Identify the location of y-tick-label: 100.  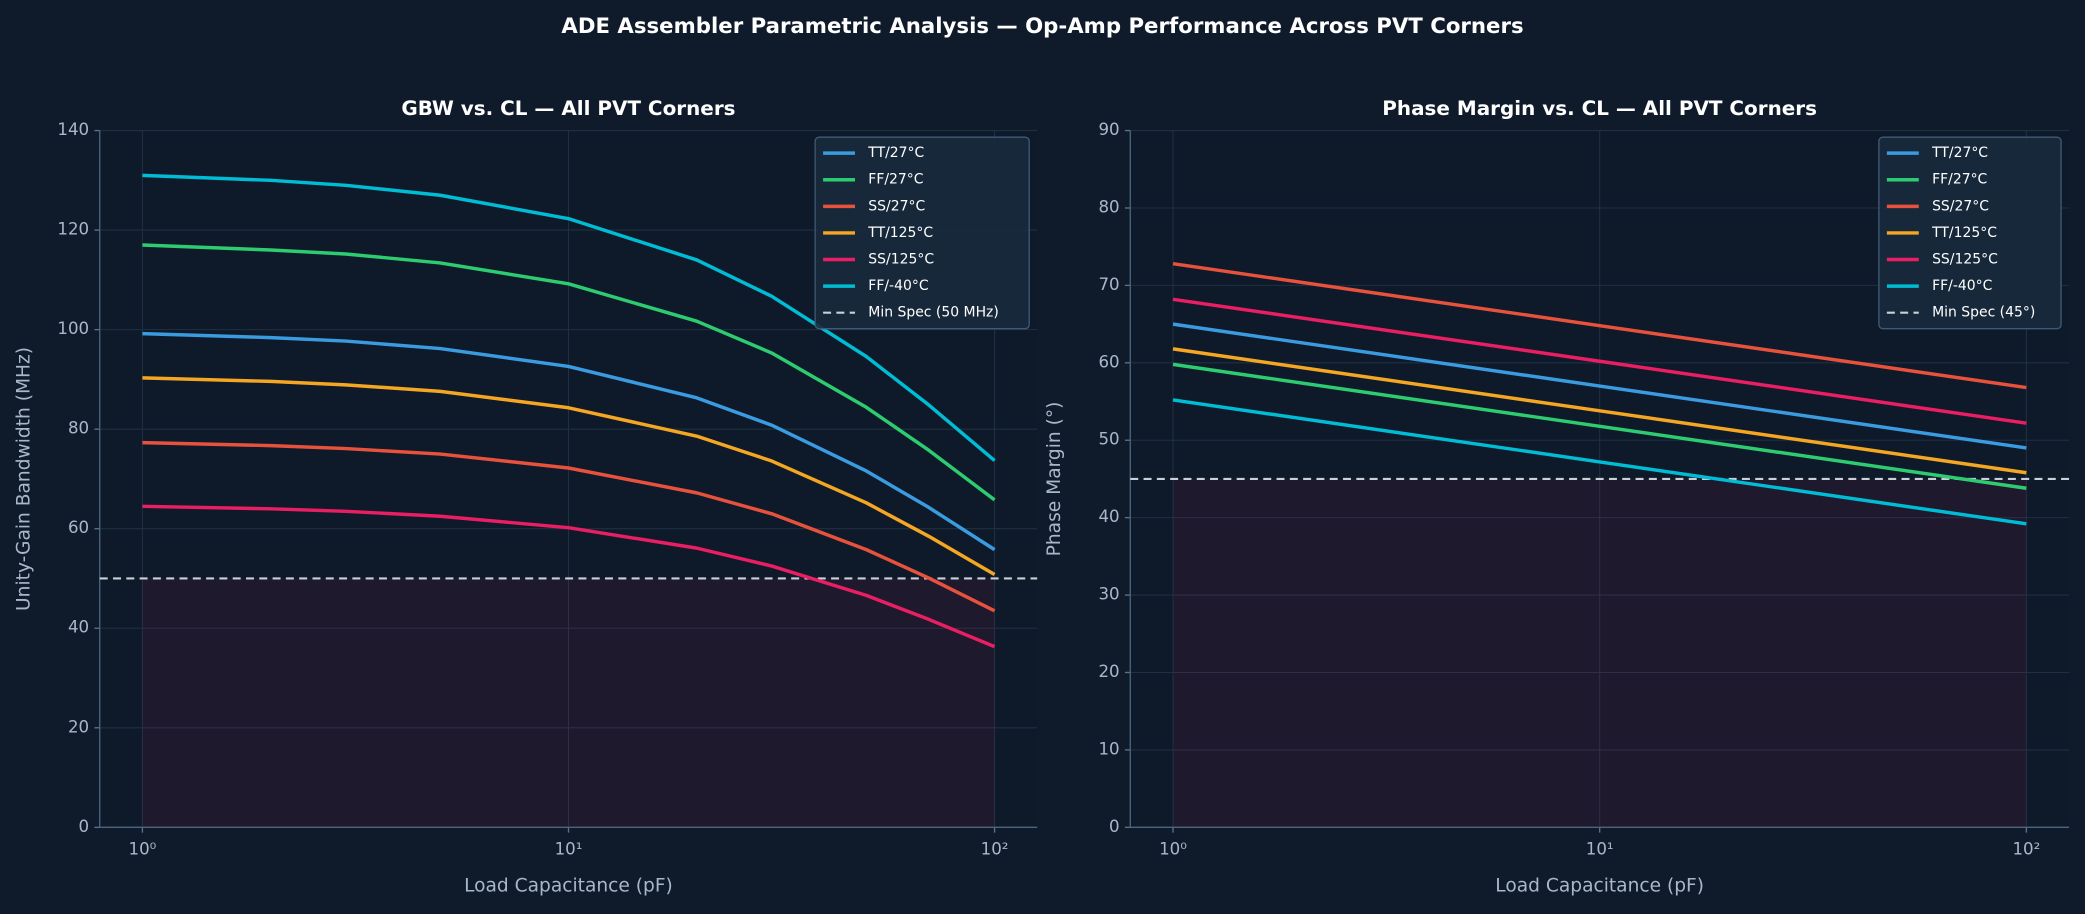
(73, 328).